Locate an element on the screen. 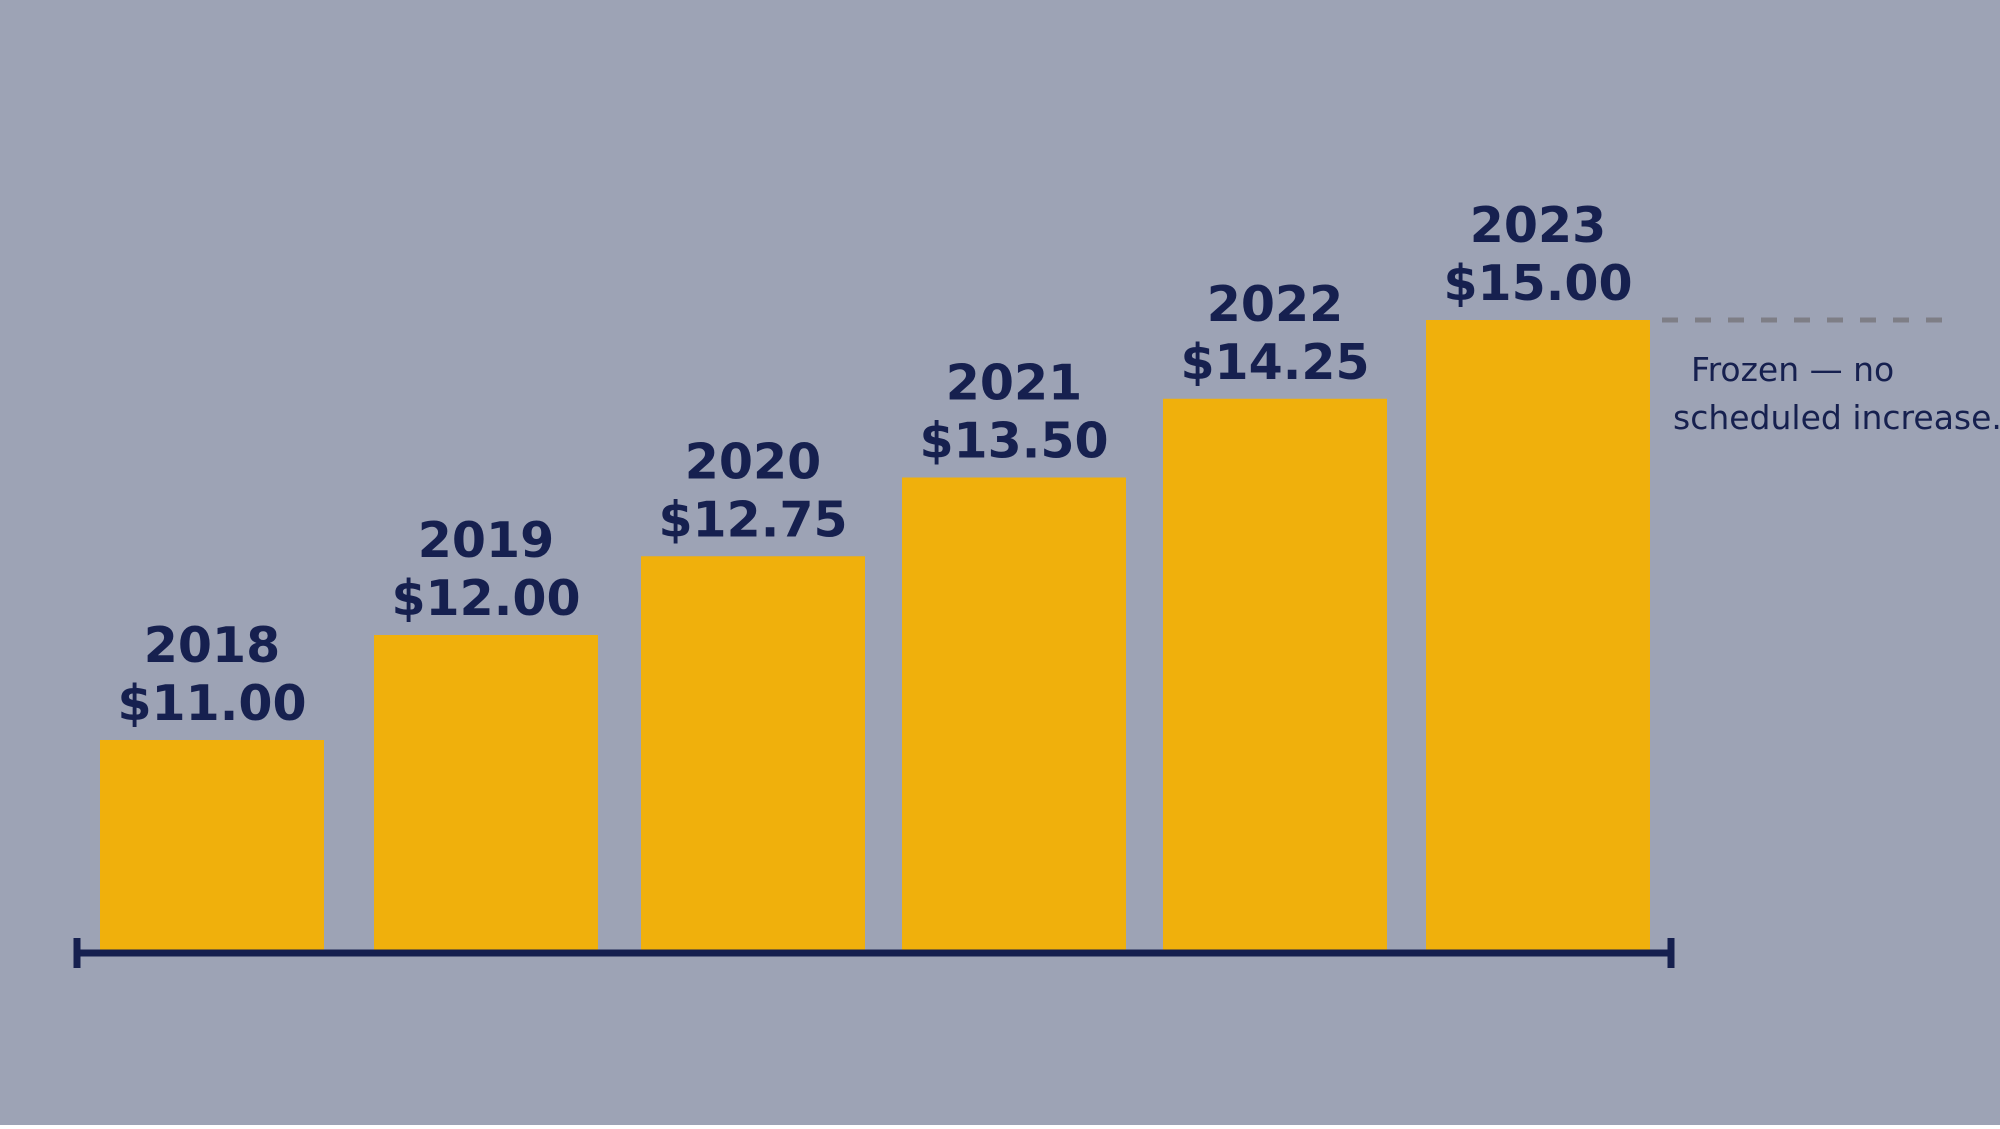  value-label: $12.75 is located at coordinates (752, 519).